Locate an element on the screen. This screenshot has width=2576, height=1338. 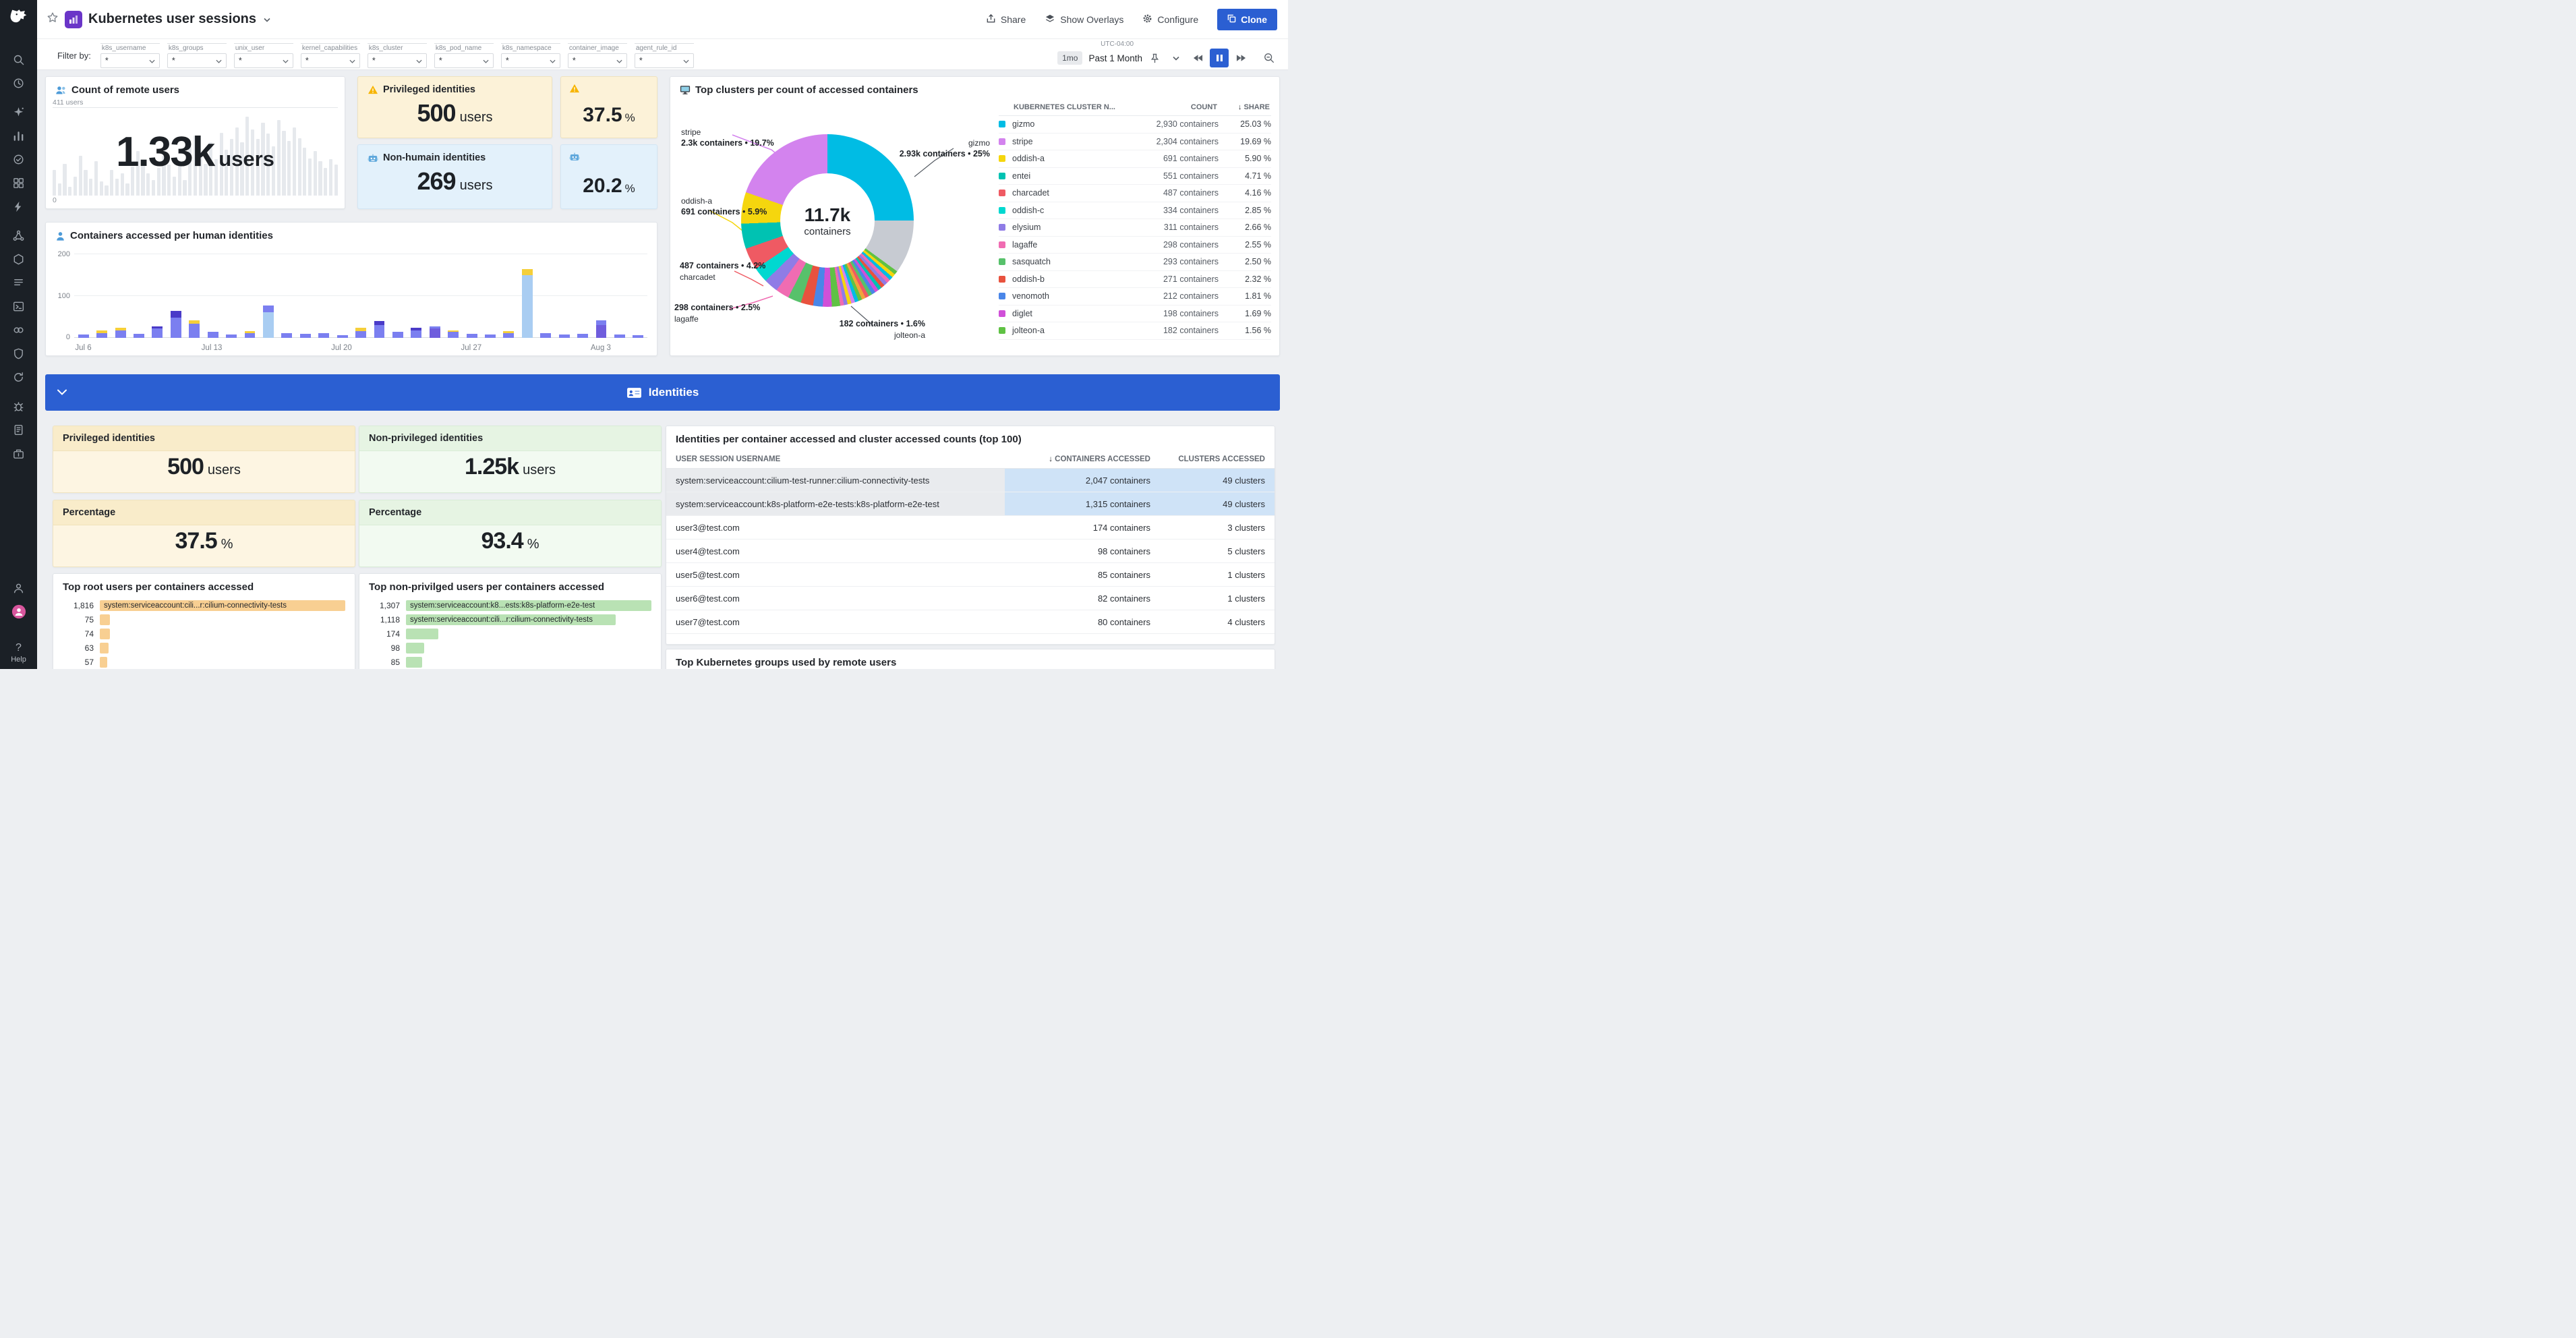
top-list-bar-row: 57 is located at coordinates (202, 662).